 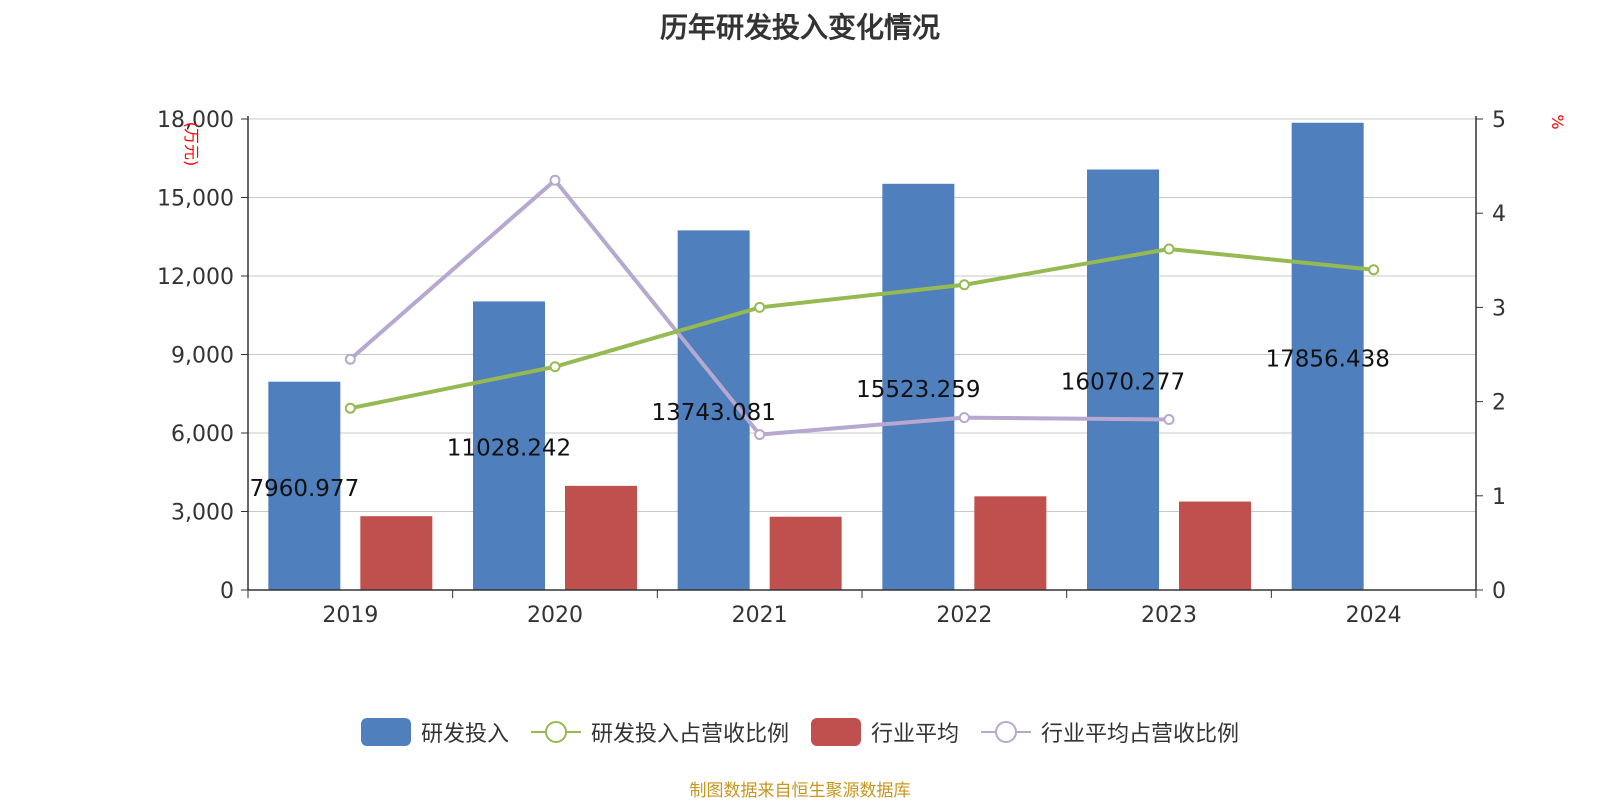 I want to click on bar-rd-data-label: 17856.438, so click(x=1327, y=359).